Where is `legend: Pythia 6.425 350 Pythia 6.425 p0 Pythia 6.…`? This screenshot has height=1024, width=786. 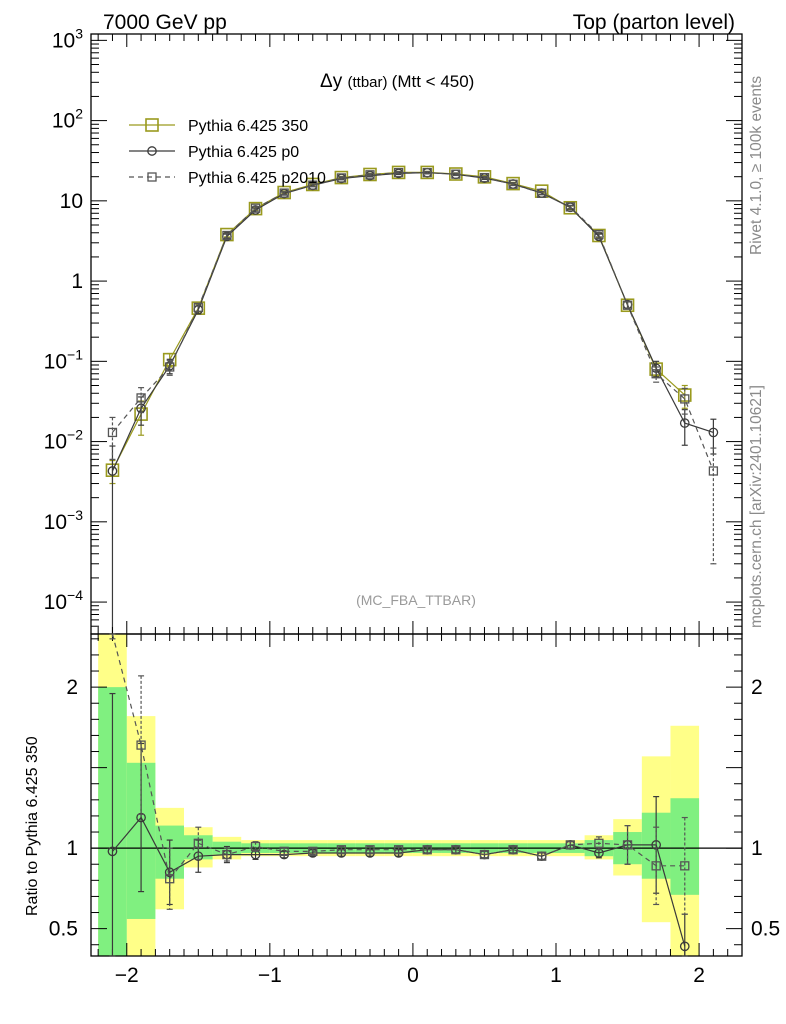 legend: Pythia 6.425 350 Pythia 6.425 p0 Pythia 6.… is located at coordinates (227, 152).